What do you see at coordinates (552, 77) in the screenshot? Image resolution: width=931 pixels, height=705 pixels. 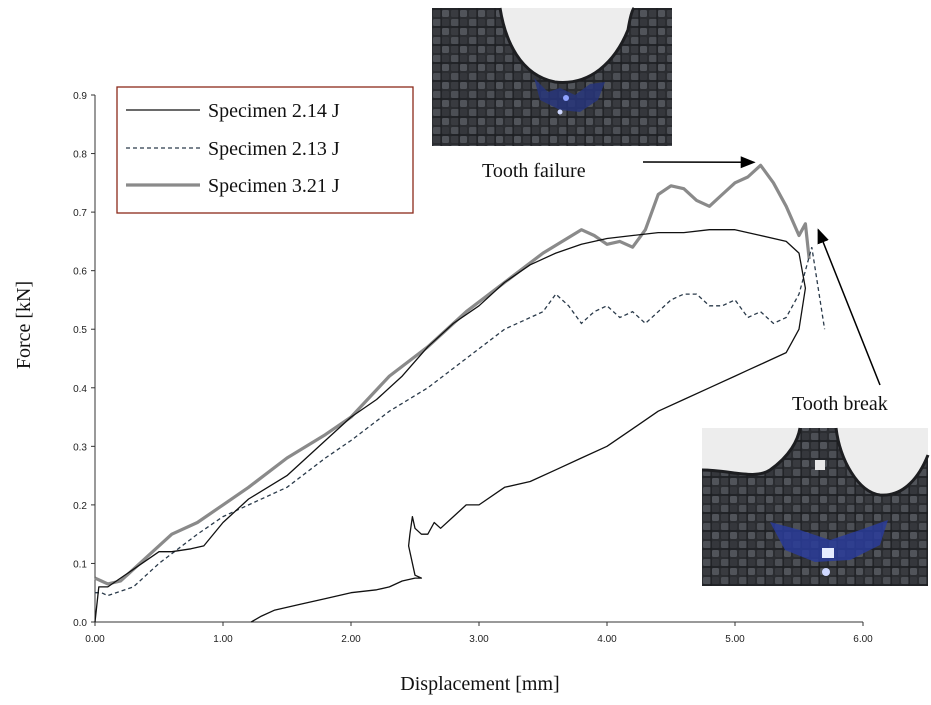 I see `tooth-failure-photo` at bounding box center [552, 77].